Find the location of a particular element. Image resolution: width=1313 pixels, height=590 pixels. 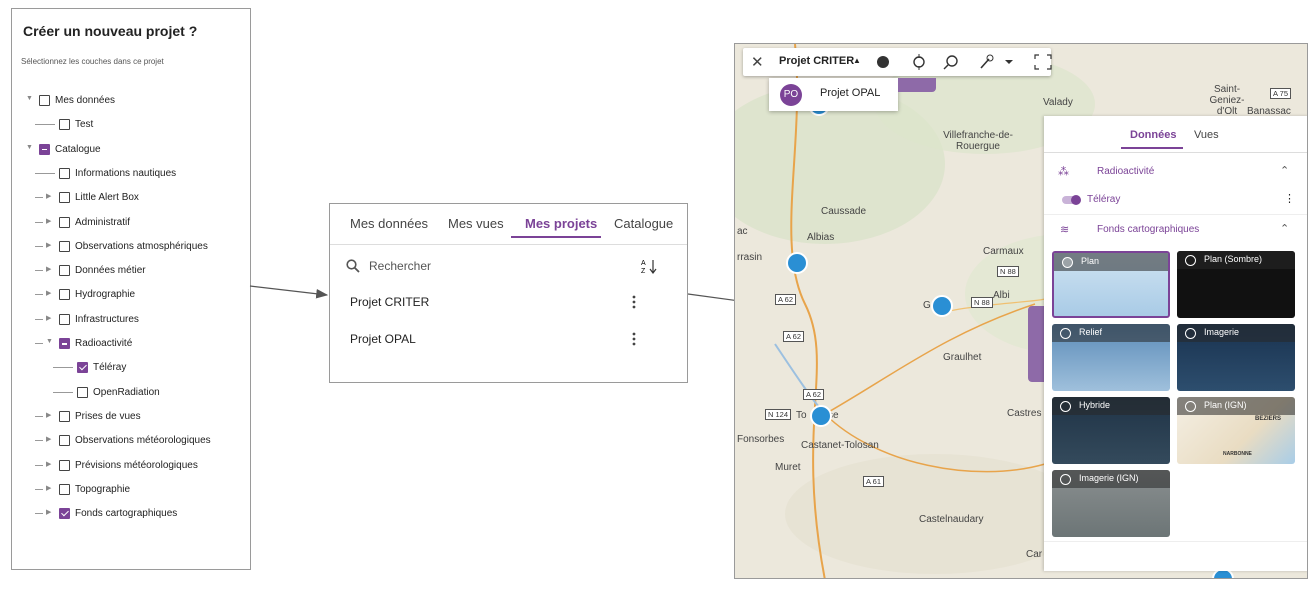

toolbar-caret: ▲ is located at coordinates (857, 60).